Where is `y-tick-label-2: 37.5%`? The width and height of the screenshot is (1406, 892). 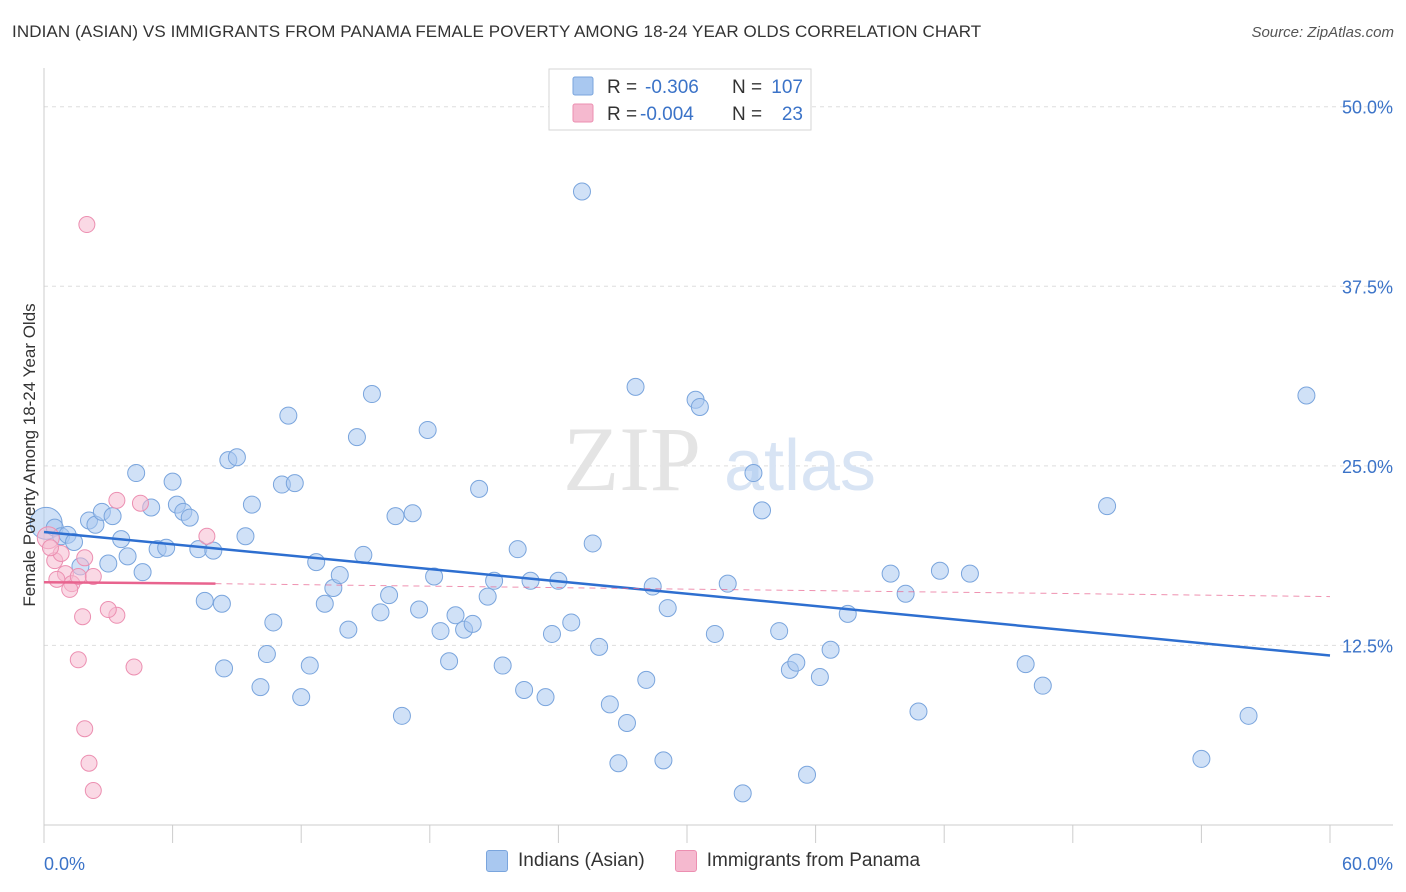
y-tick-label-2: 37.5% is located at coordinates (1367, 287).